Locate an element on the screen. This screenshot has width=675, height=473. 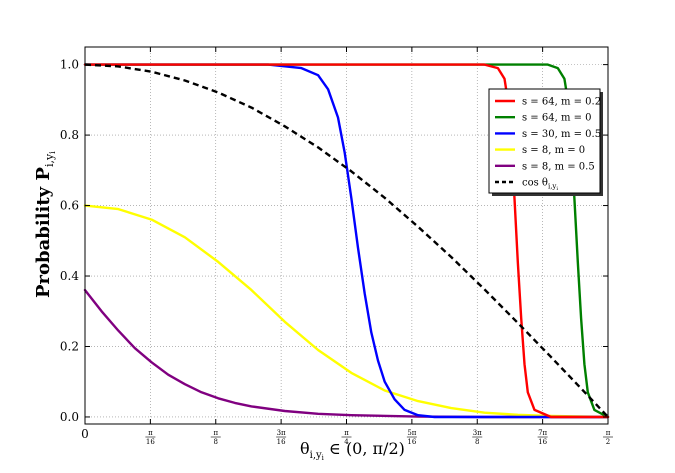
y-tick-label: 0.0 is located at coordinates (69, 417).